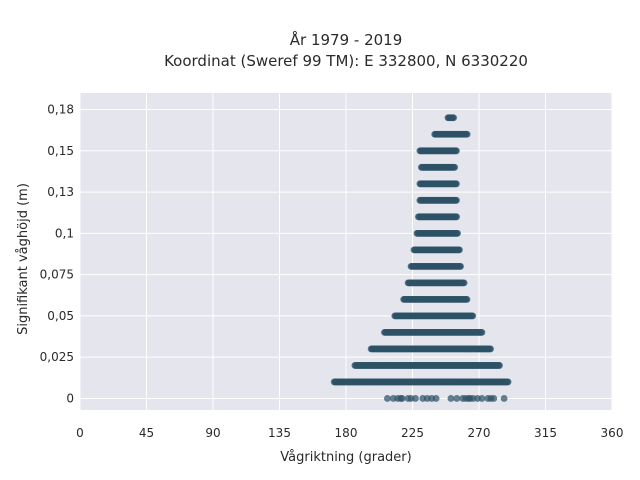  Describe the element at coordinates (80, 433) in the screenshot. I see `x-tick-label: 0` at that location.